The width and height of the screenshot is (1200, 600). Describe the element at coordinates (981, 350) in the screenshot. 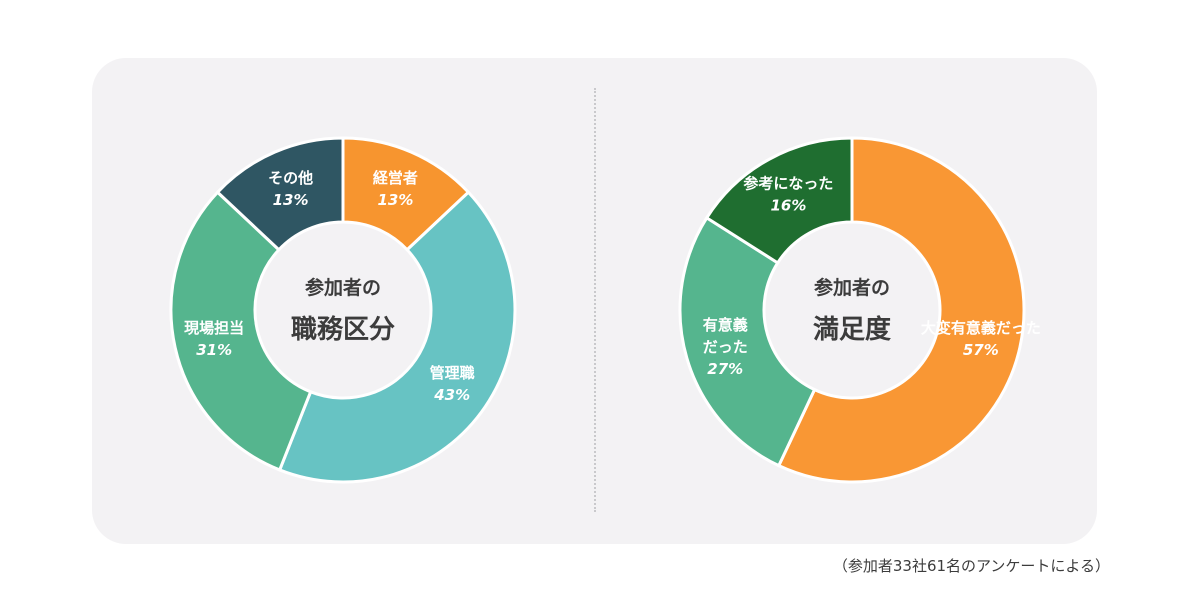

I see `slice-value-label: 57%` at that location.